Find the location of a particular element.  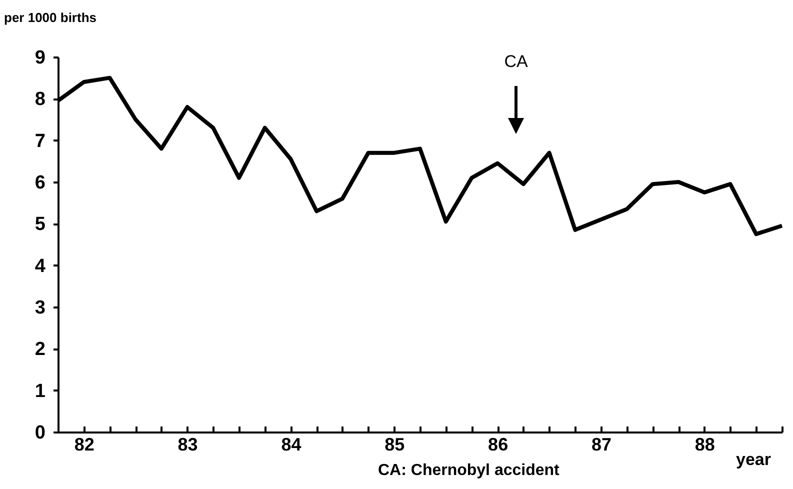

y-tick-label: 9 is located at coordinates (40, 58).